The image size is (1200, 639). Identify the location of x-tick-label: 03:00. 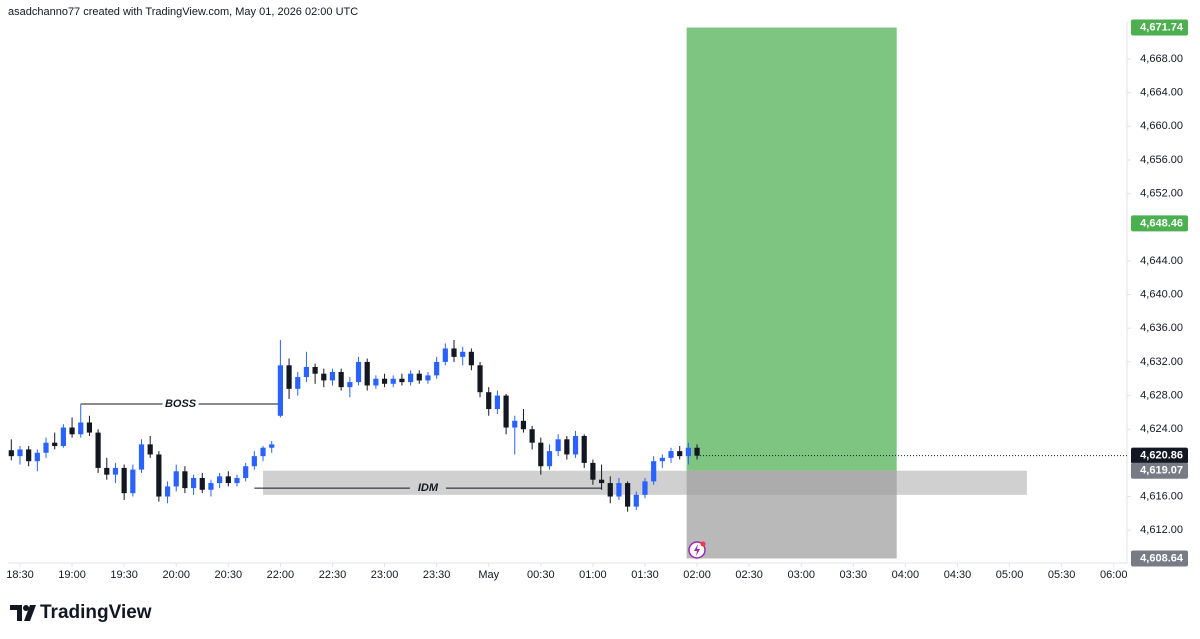
(801, 575).